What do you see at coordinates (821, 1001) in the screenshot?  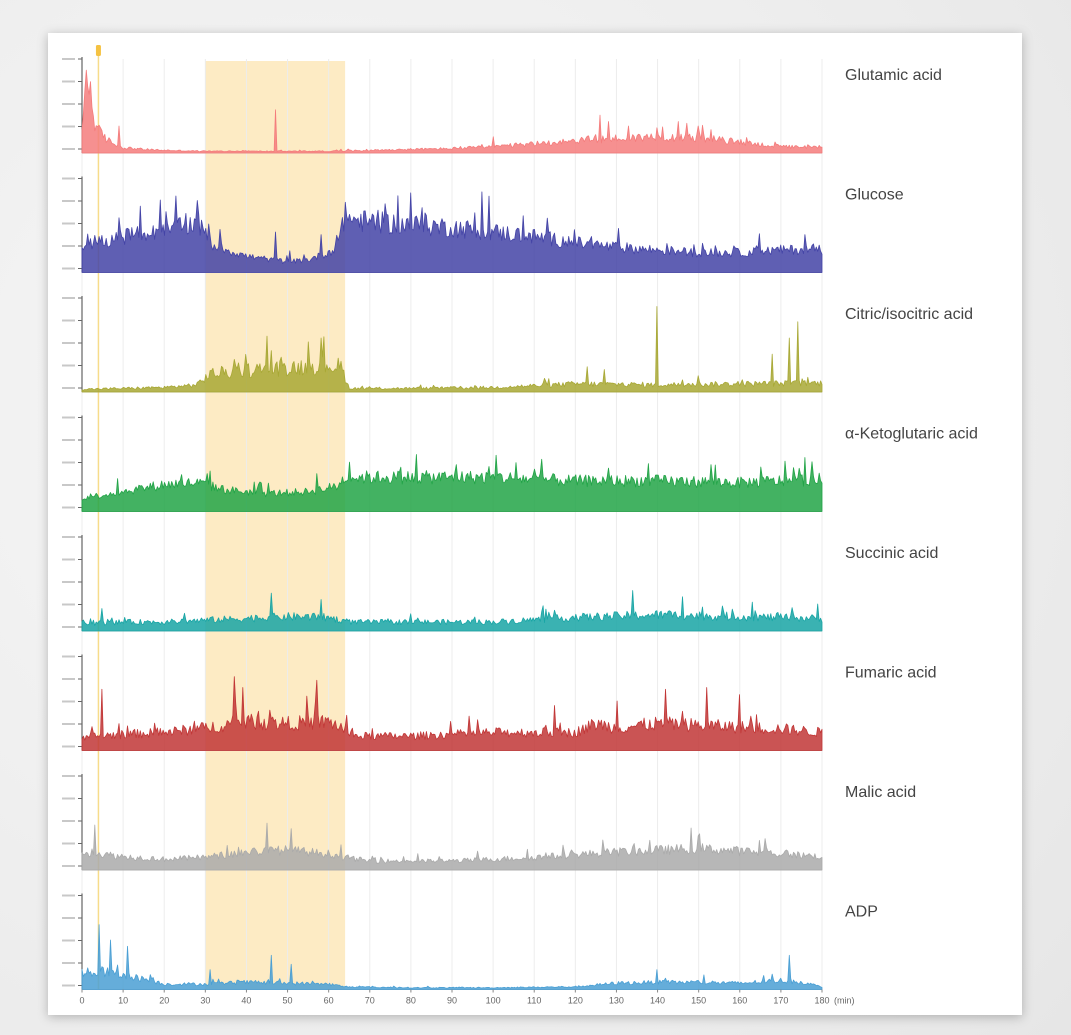 I see `x-tick-label-180: 180` at bounding box center [821, 1001].